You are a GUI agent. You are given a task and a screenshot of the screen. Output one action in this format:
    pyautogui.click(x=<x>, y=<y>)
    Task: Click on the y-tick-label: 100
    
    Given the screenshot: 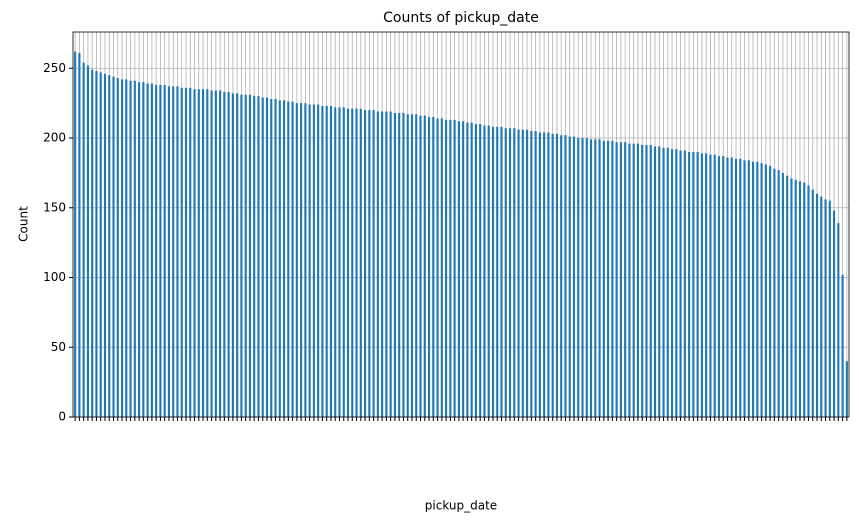 What is the action you would take?
    pyautogui.click(x=54, y=277)
    